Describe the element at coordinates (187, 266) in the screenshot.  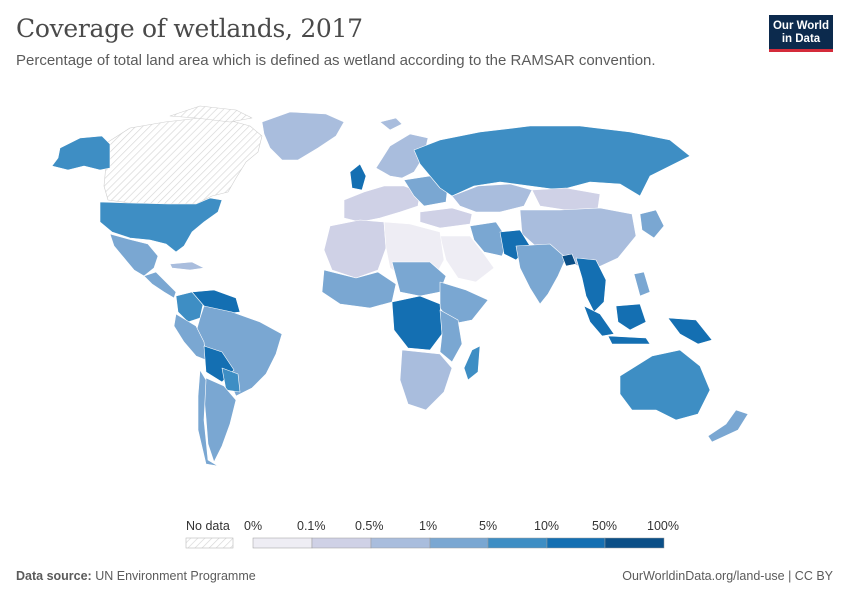
I see `caribbean` at that location.